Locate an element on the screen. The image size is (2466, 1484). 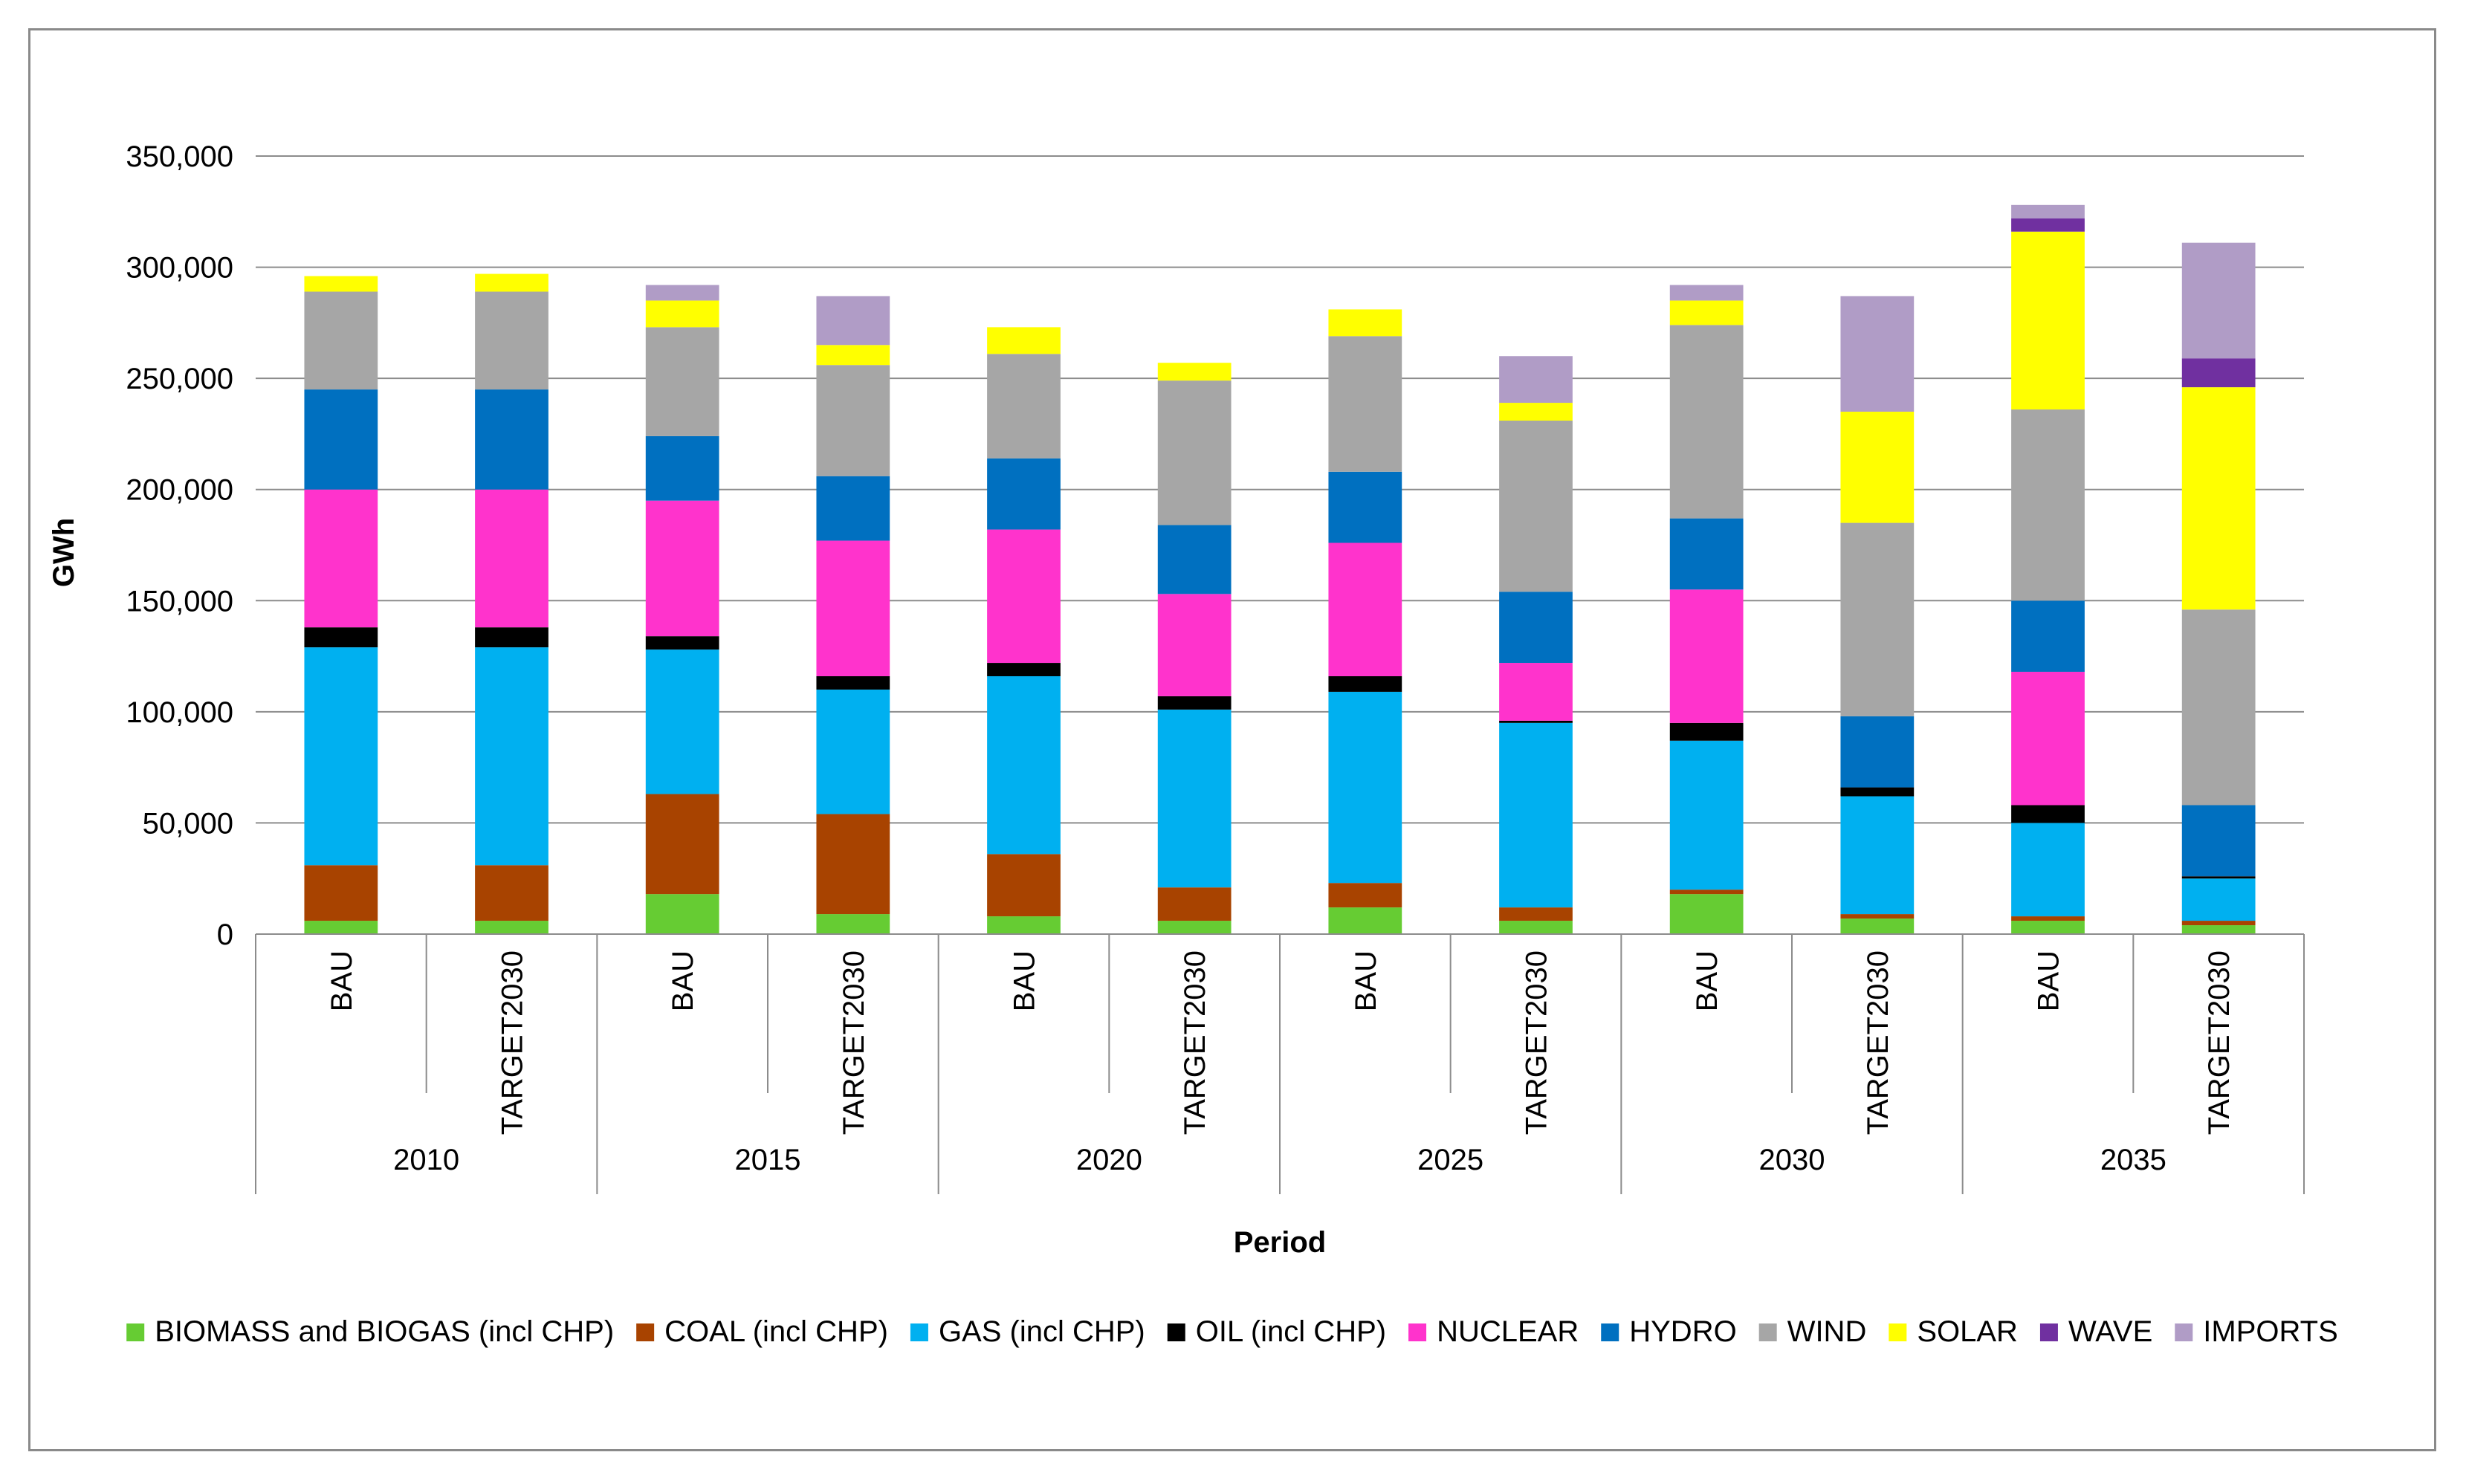
y-tick-label: 300,000 is located at coordinates (179, 268).